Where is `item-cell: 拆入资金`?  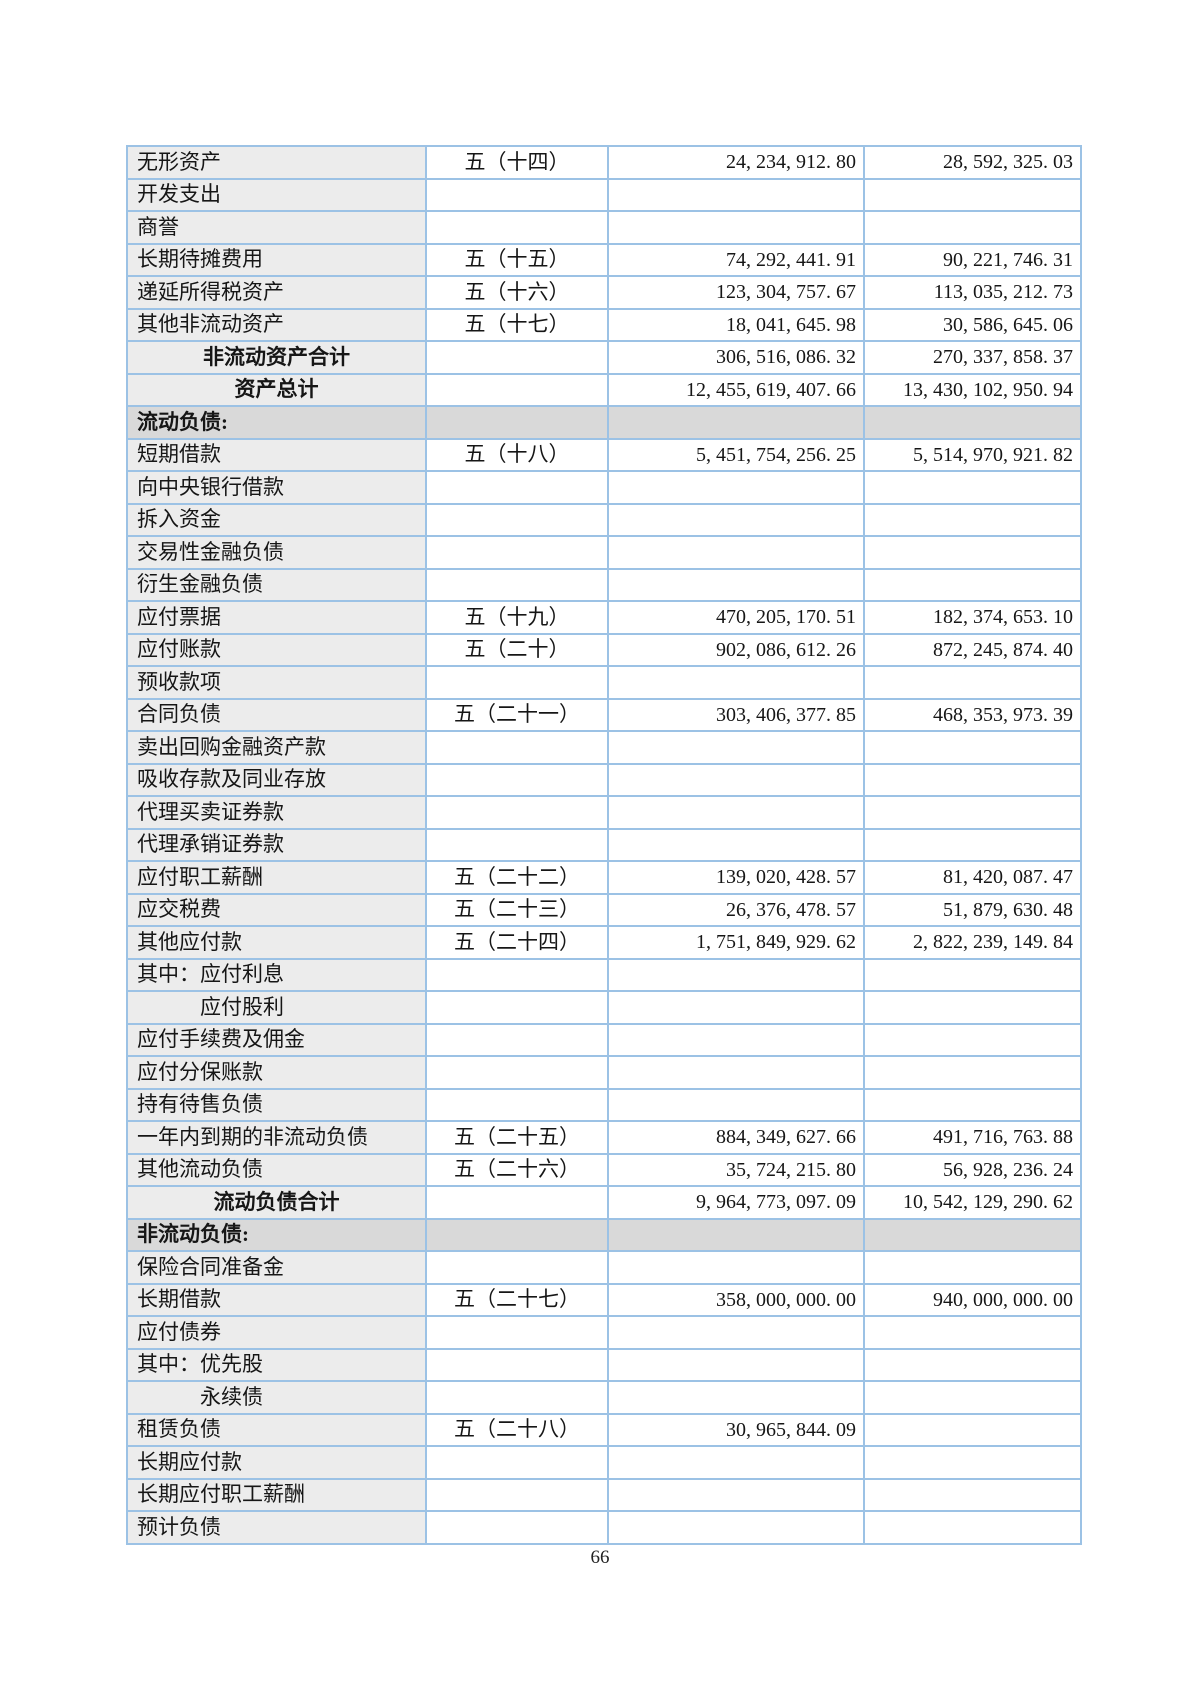
item-cell: 拆入资金 is located at coordinates (276, 519).